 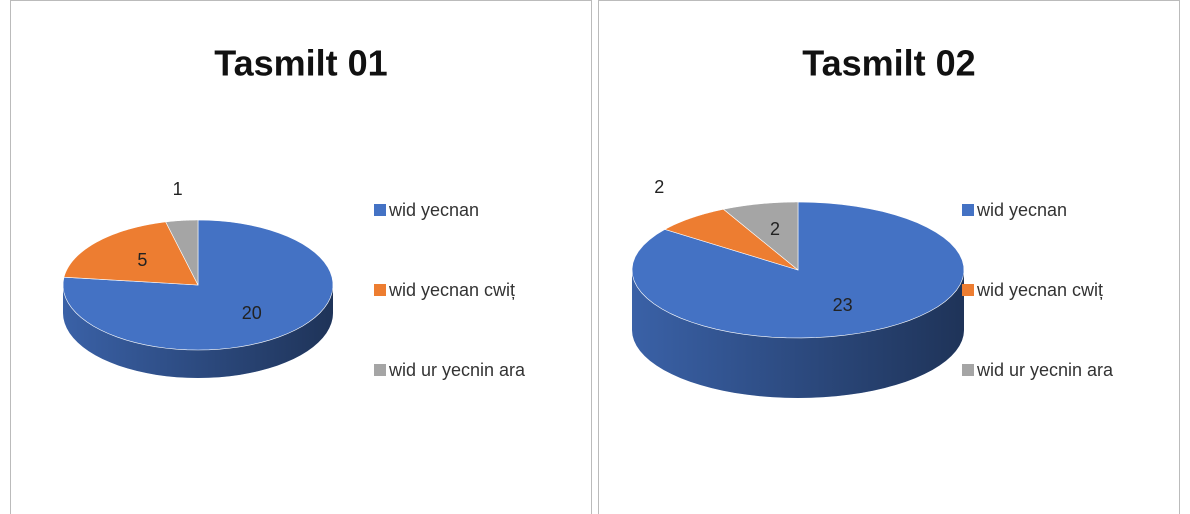 What do you see at coordinates (300, 63) in the screenshot?
I see `chart-title: Tasmilt 01` at bounding box center [300, 63].